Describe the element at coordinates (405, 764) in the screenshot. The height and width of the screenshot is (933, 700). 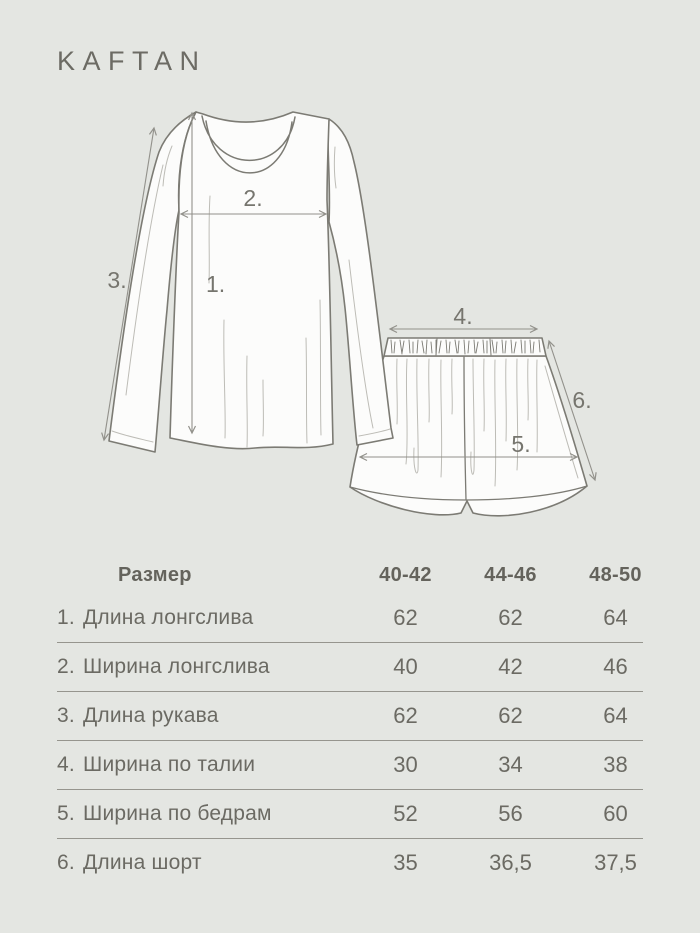
I see `row-value: 30` at that location.